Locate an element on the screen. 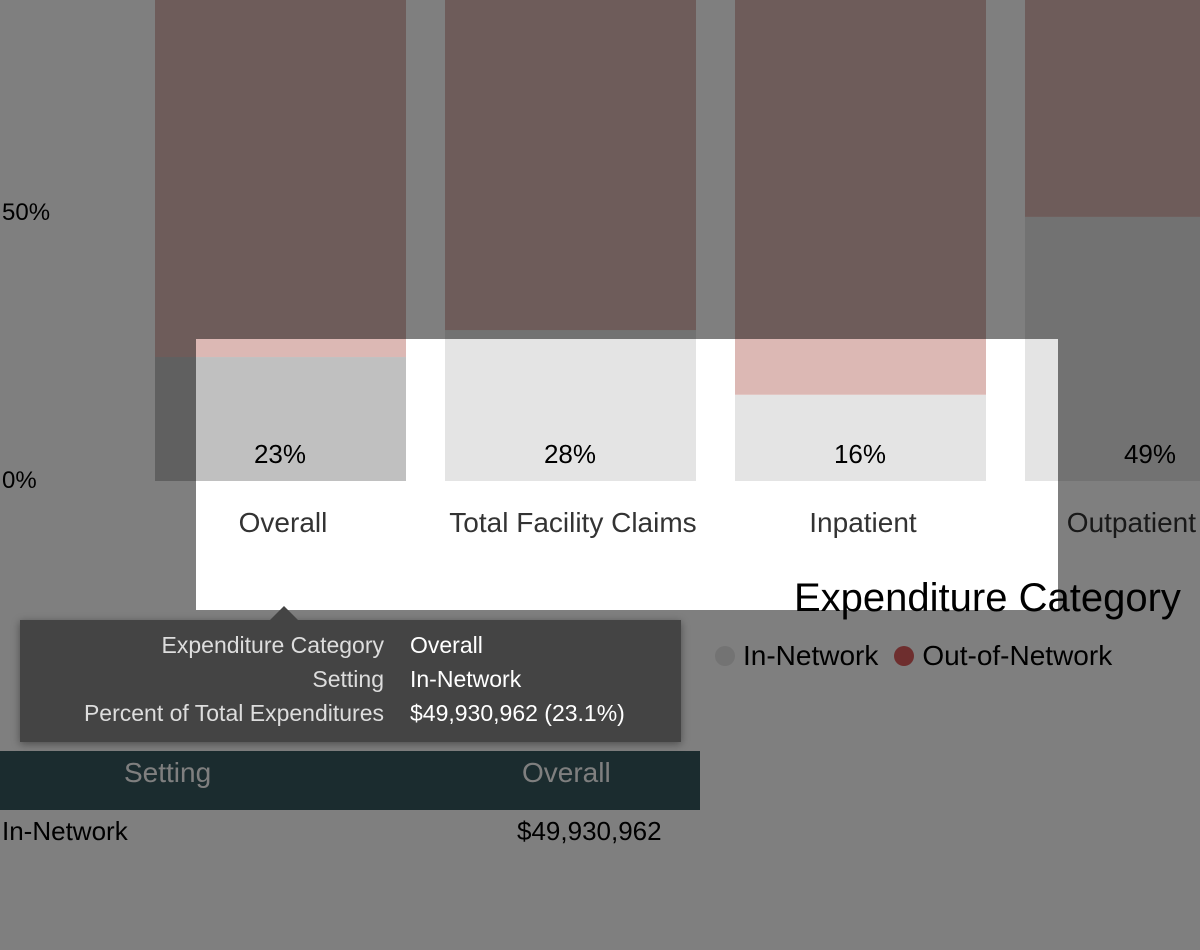  tooltip-value: Overall is located at coordinates (446, 645).